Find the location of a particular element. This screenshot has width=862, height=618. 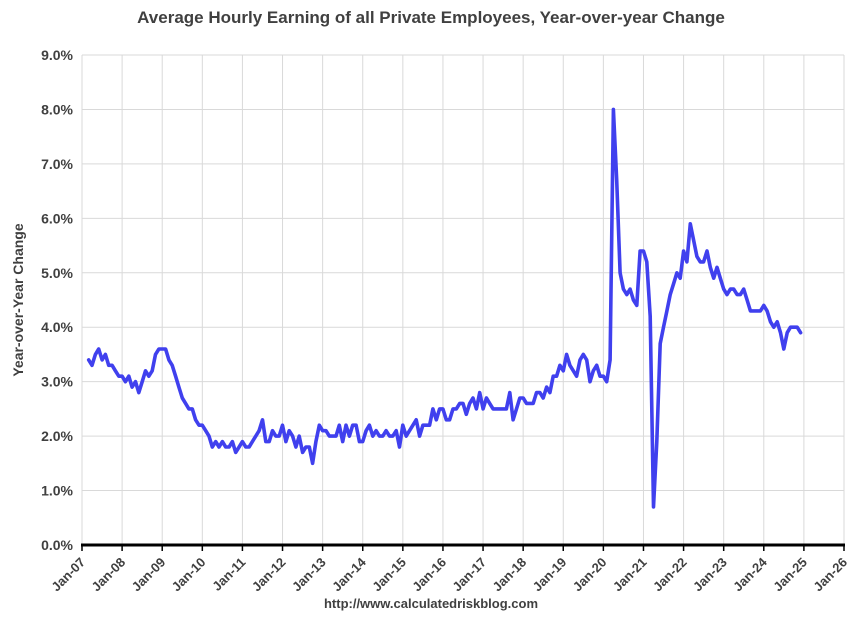

y-tick-label: 2.0% is located at coordinates (57, 436).